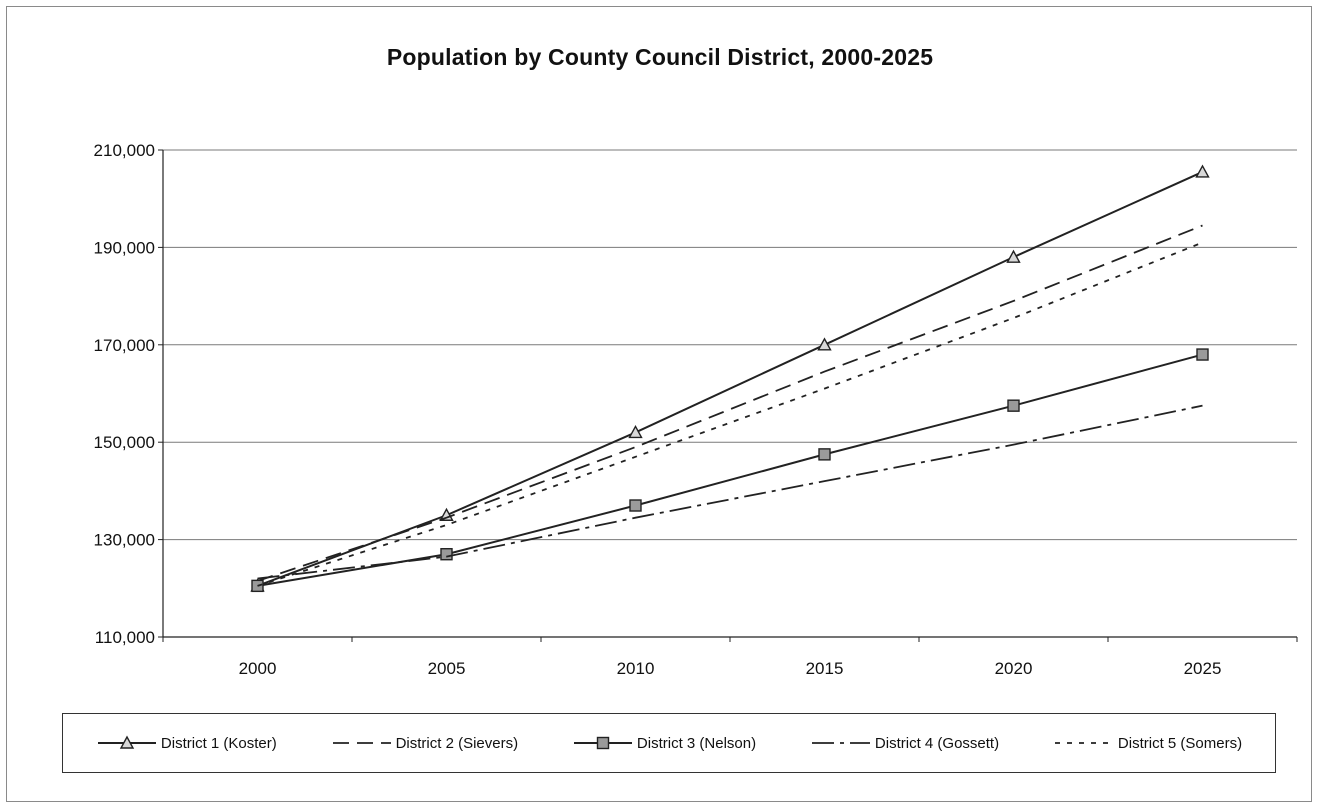  What do you see at coordinates (218, 743) in the screenshot?
I see `legend-label: District 1 (Koster)` at bounding box center [218, 743].